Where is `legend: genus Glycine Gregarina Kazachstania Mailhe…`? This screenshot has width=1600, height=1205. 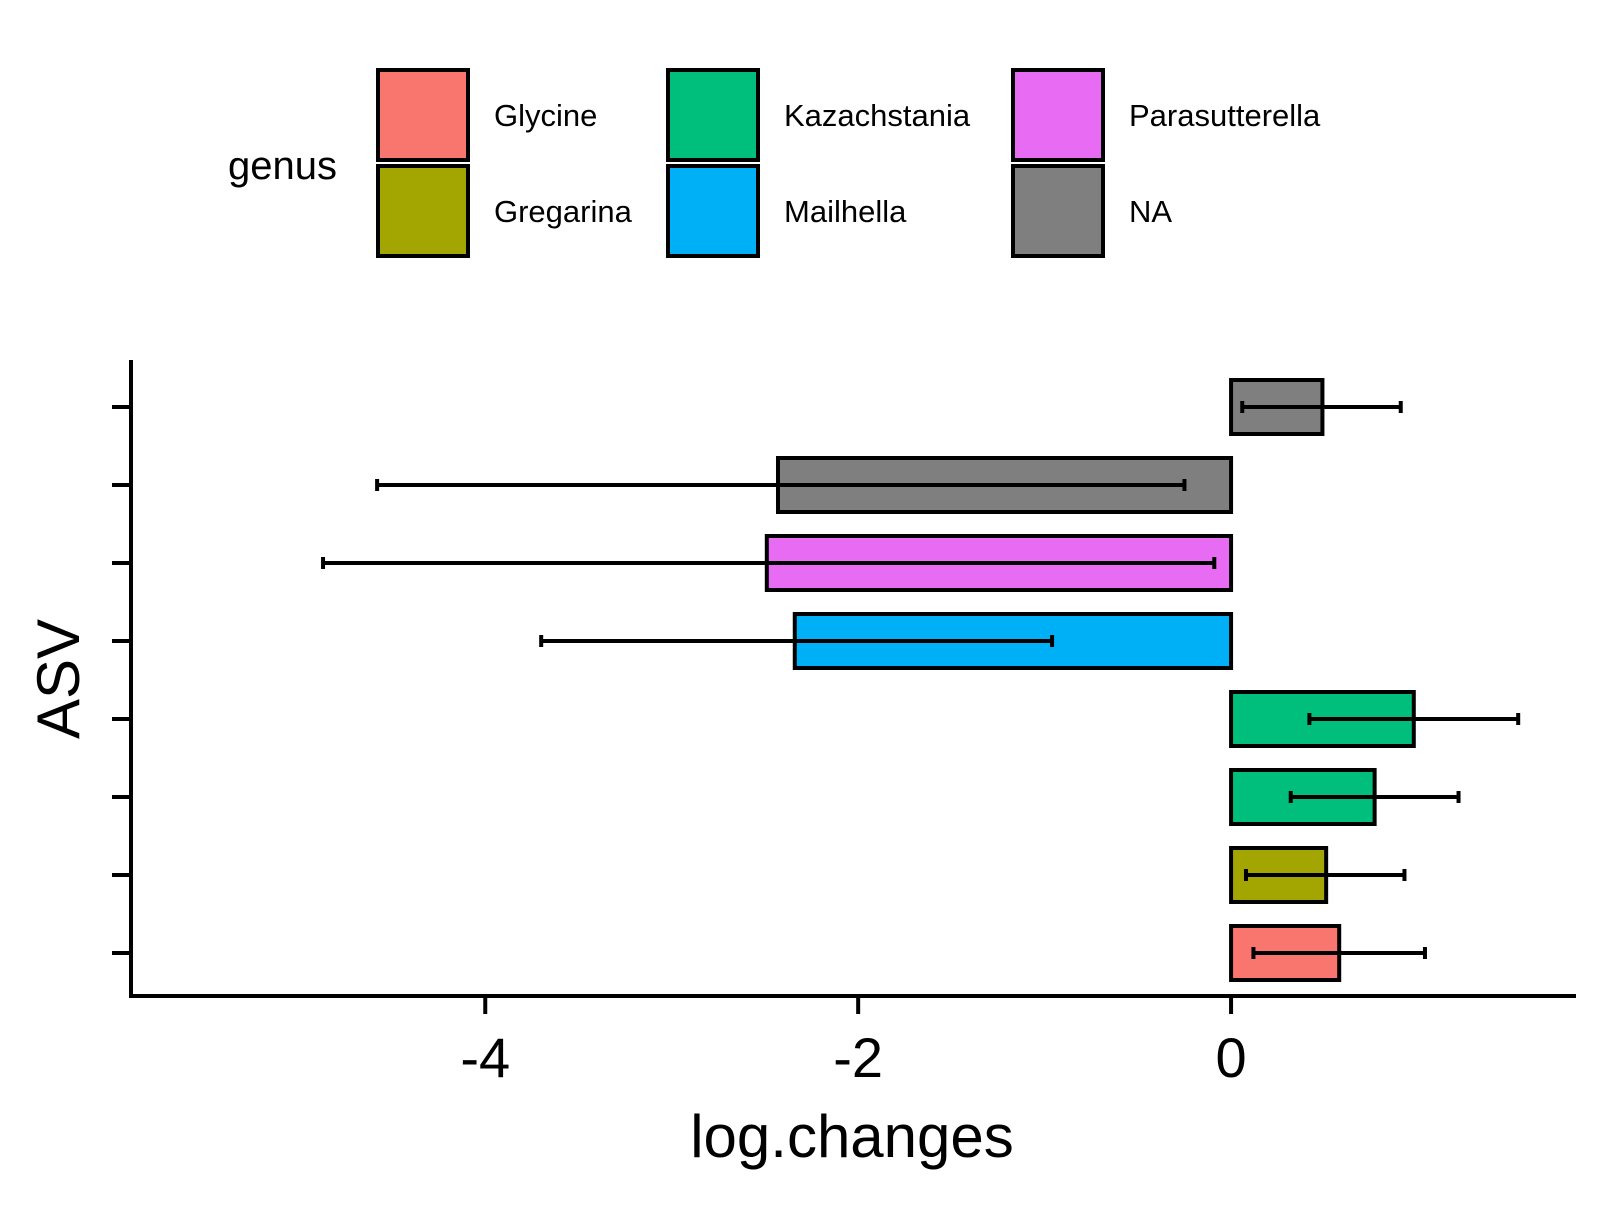
legend: genus Glycine Gregarina Kazachstania Mailhe… is located at coordinates (774, 163).